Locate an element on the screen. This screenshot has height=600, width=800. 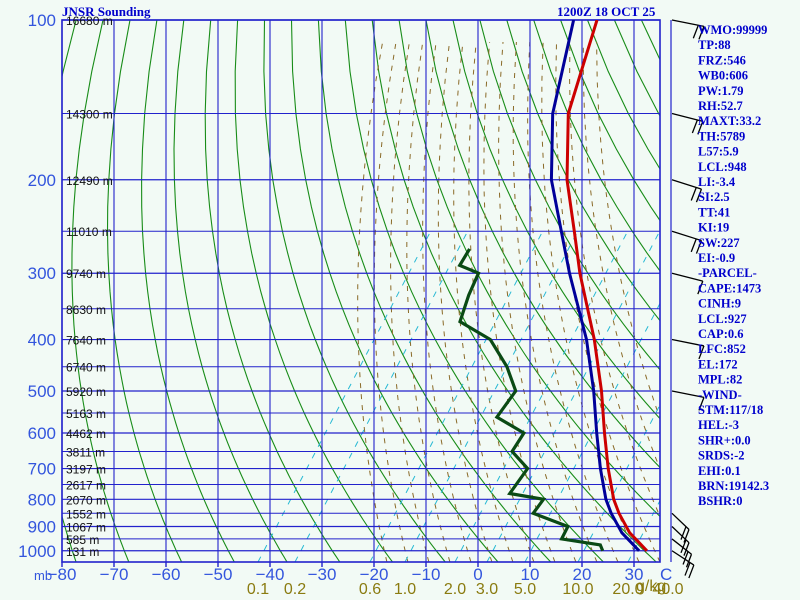
trace-dewpoint is located at coordinates (531, 400).